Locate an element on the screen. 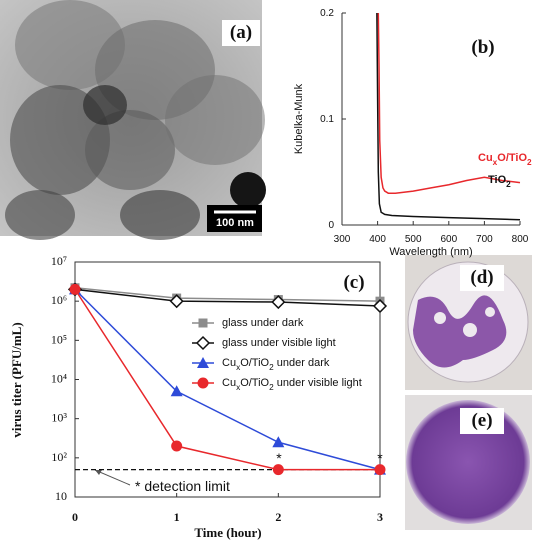  x-tick-label: 800 is located at coordinates (520, 239).